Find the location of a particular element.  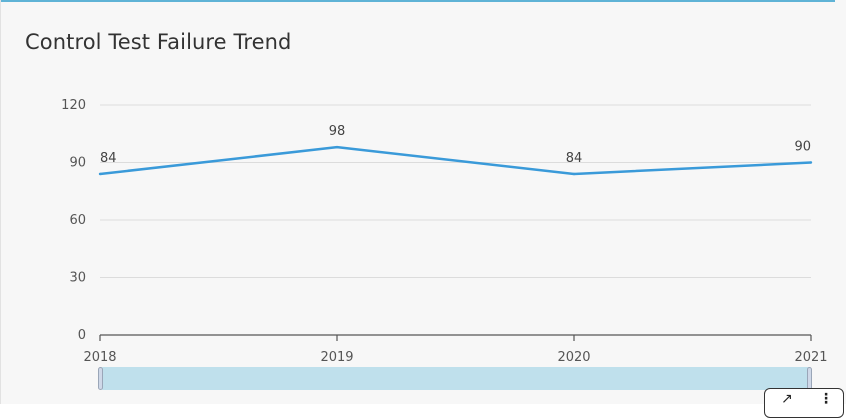

chart-title: Control Test Failure Trend is located at coordinates (158, 42).